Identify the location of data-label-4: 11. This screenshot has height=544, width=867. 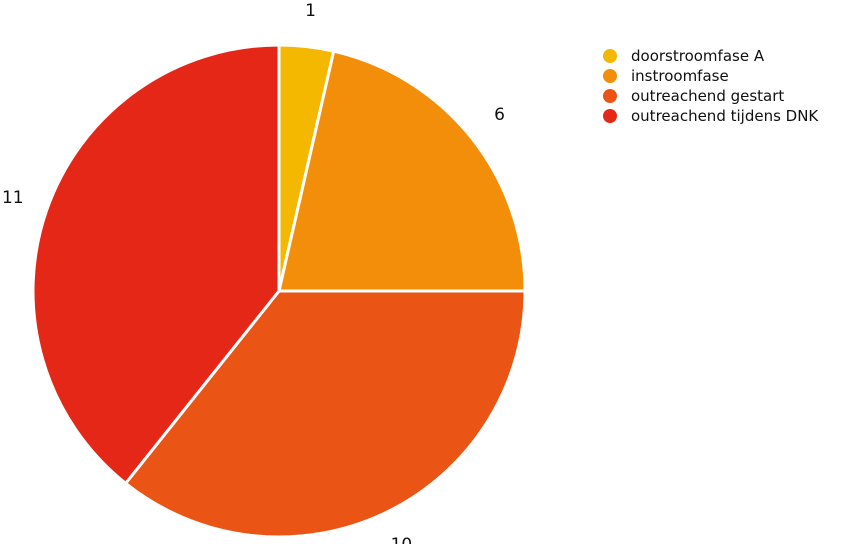
(13, 198).